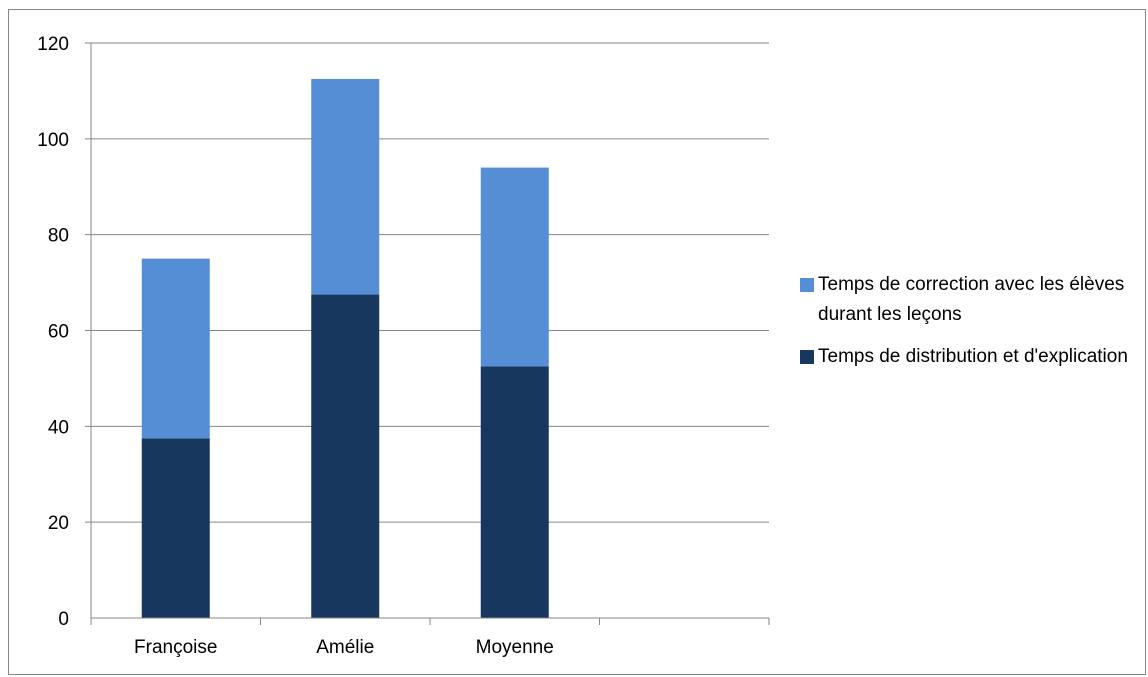 Image resolution: width=1148 pixels, height=677 pixels. I want to click on legend-item-distribution: Temps de distribution et d'explication, so click(970, 357).